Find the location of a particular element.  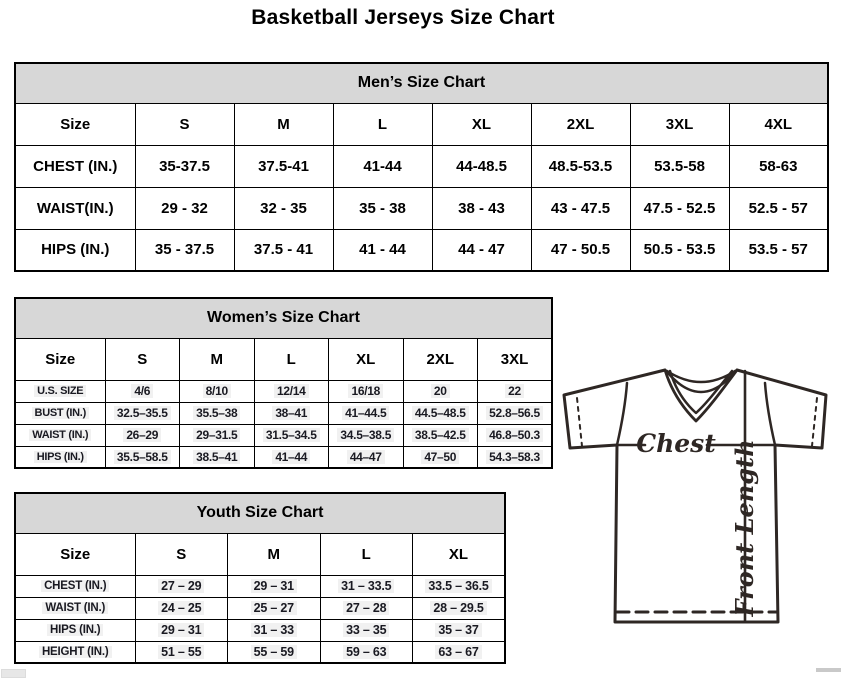

mens_chart-cell: 41-44 is located at coordinates (382, 166).